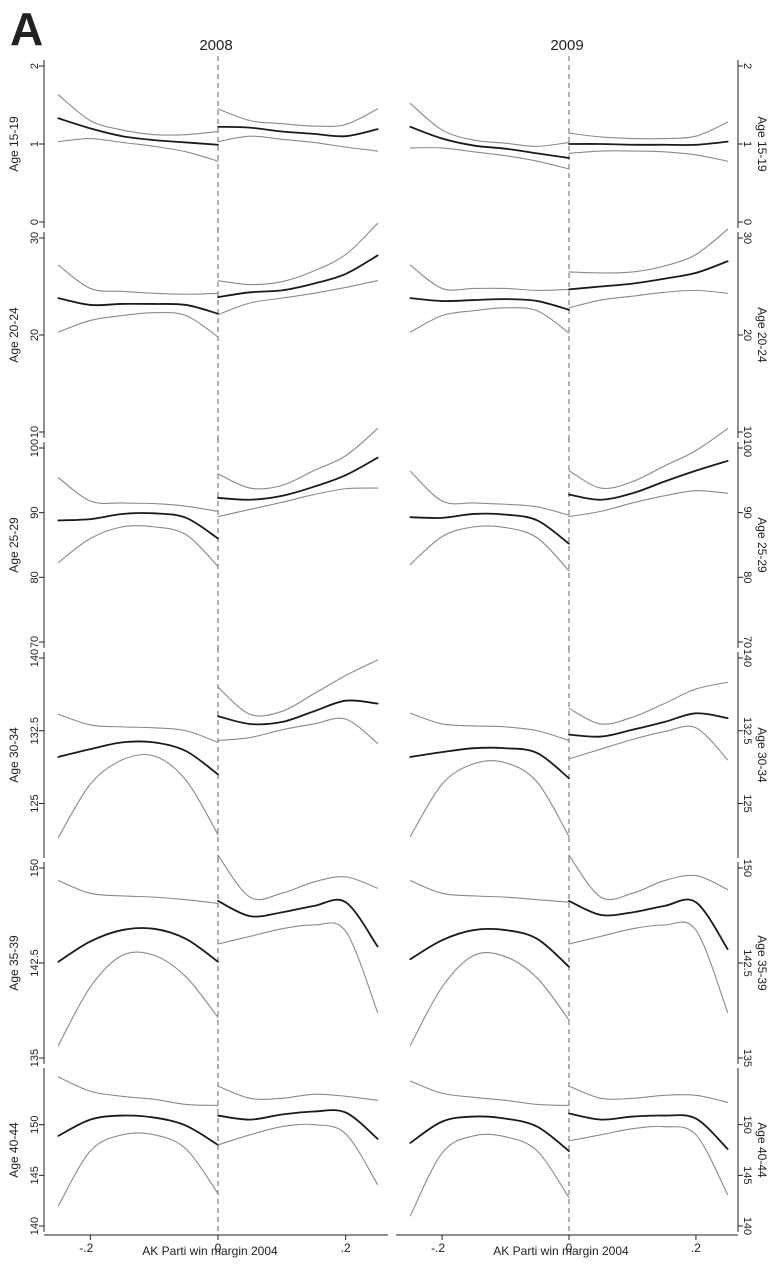  What do you see at coordinates (589, 144) in the screenshot?
I see `panel-row1-col2: 0 1 2 Age 15-19` at bounding box center [589, 144].